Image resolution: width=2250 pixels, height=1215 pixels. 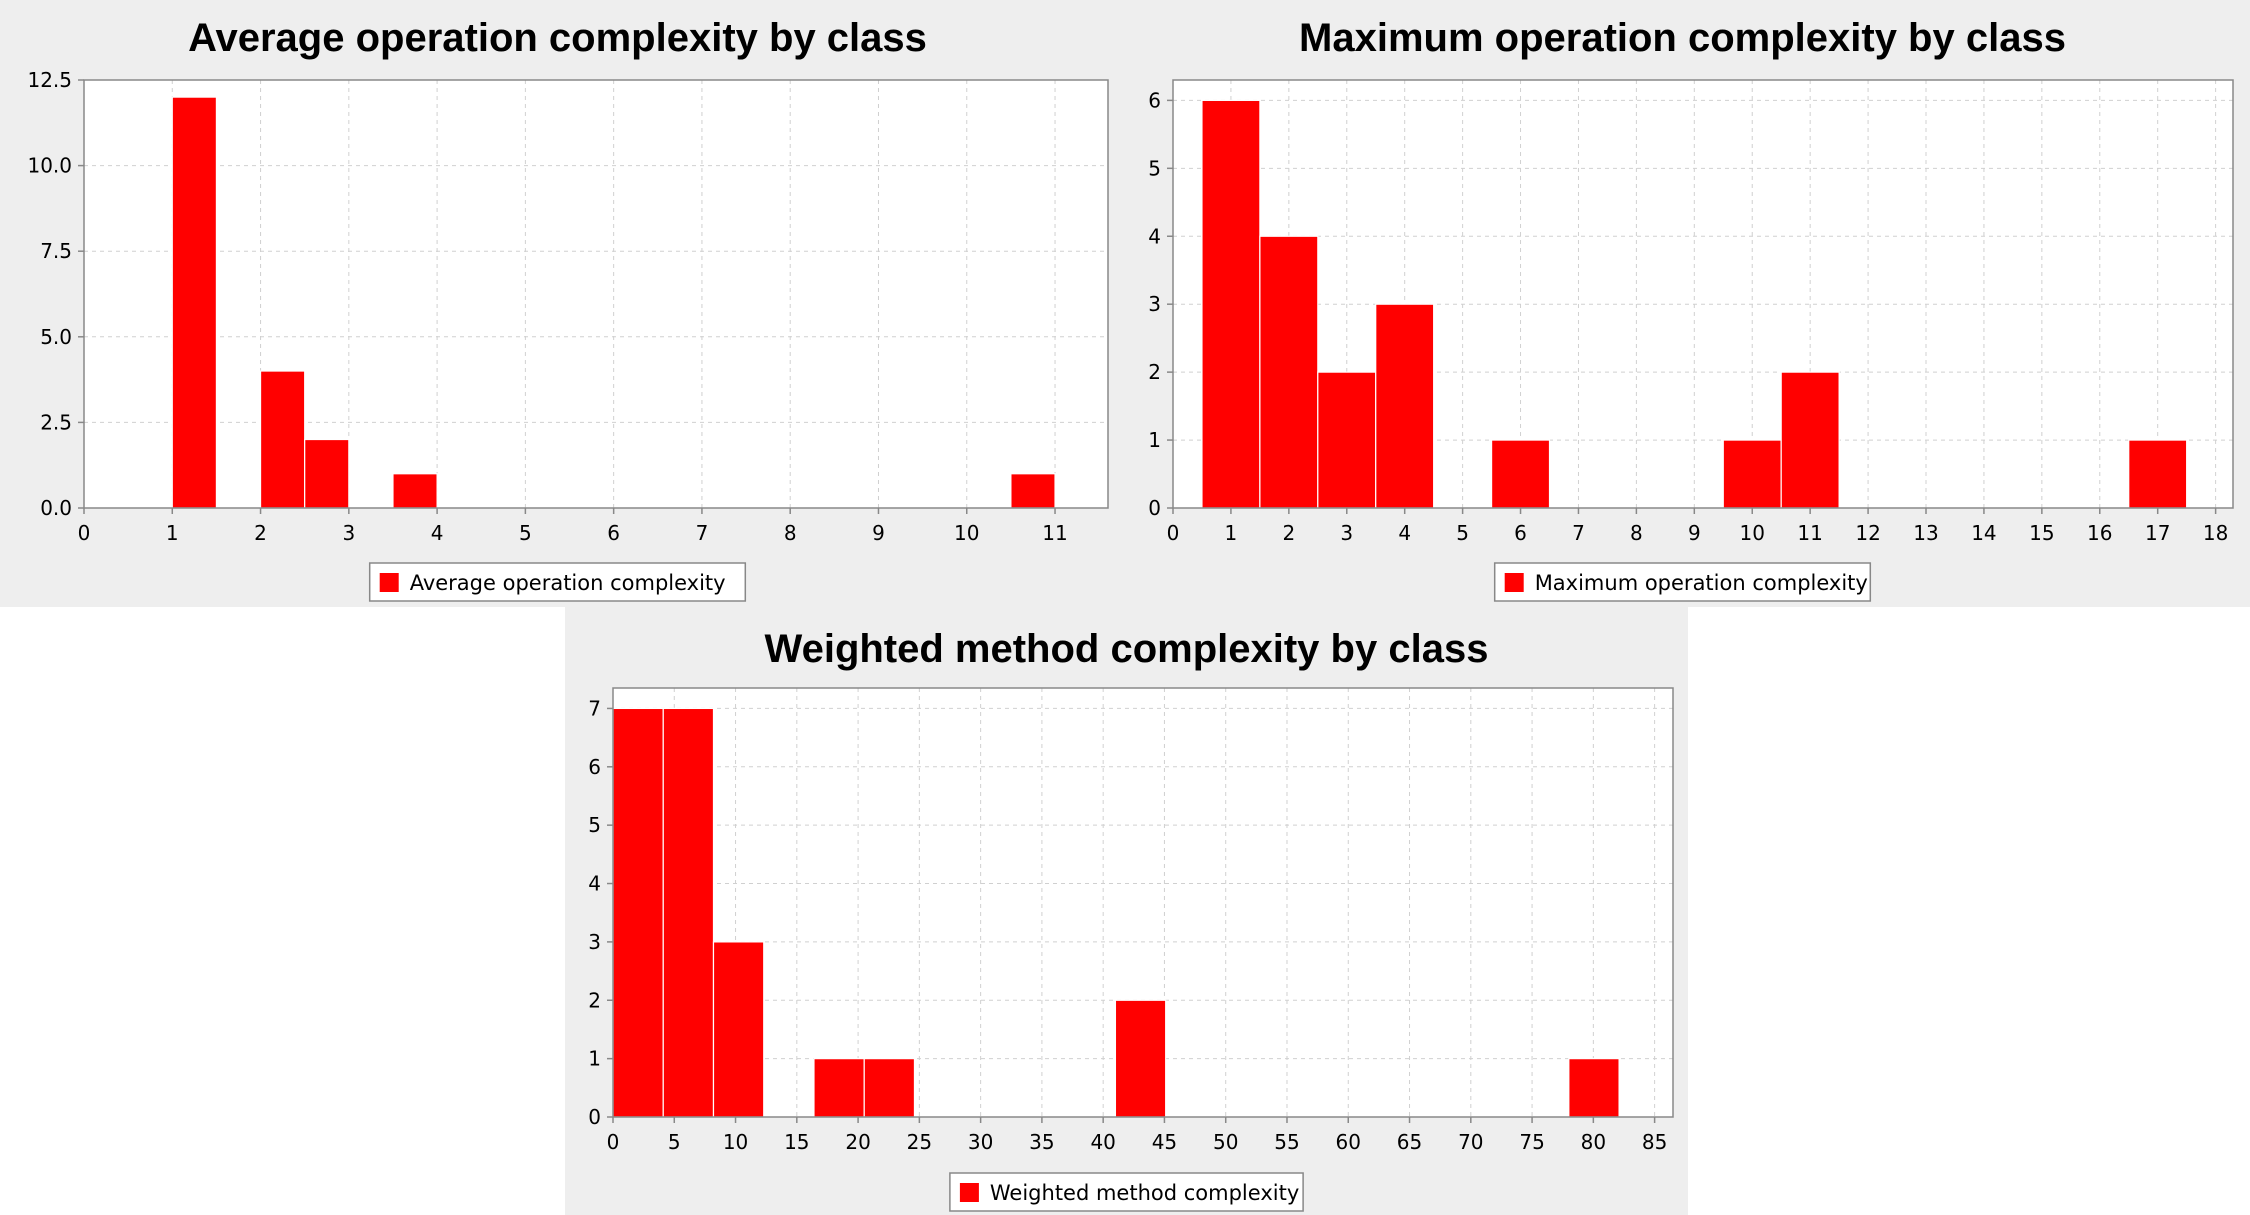 What do you see at coordinates (1531, 1142) in the screenshot?
I see `x-tick-label: 75` at bounding box center [1531, 1142].